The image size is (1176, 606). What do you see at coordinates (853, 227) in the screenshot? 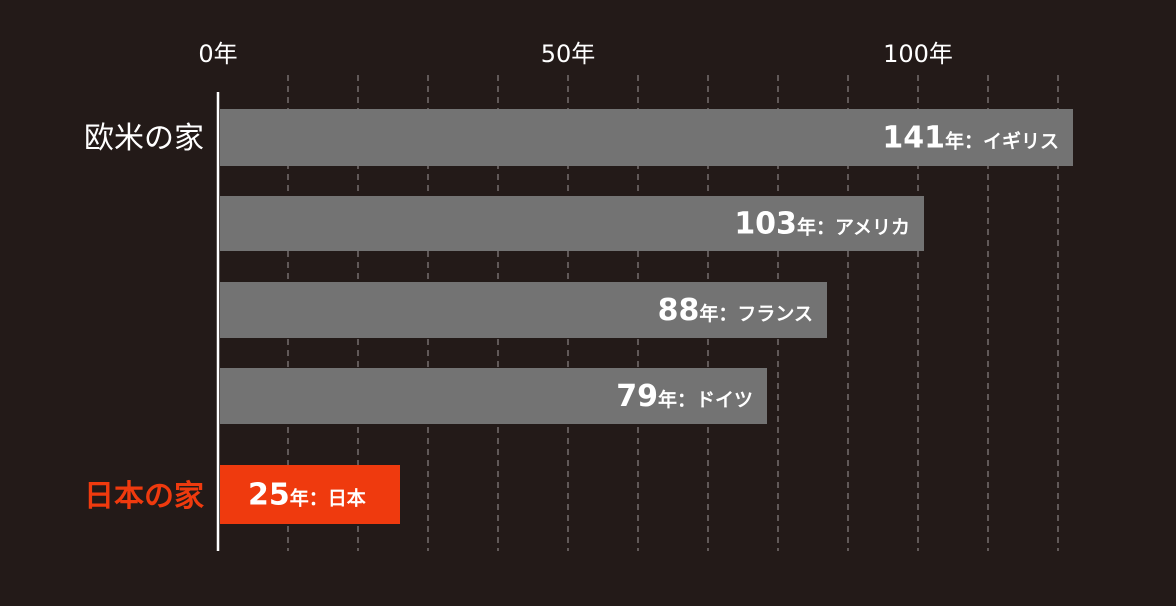
I see `bar-value-unit: 年：アメリカ` at bounding box center [853, 227].